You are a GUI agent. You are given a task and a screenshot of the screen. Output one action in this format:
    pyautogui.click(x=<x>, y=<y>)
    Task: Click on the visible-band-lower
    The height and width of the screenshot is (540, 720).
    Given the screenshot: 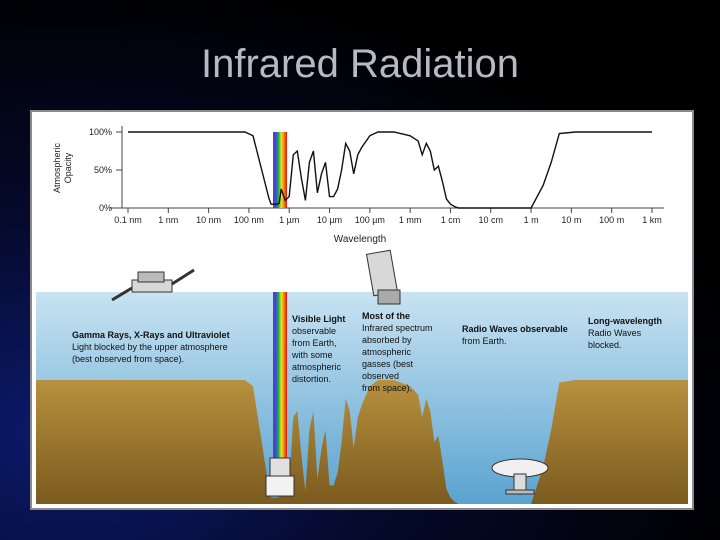 What is the action you would take?
    pyautogui.click(x=280, y=382)
    